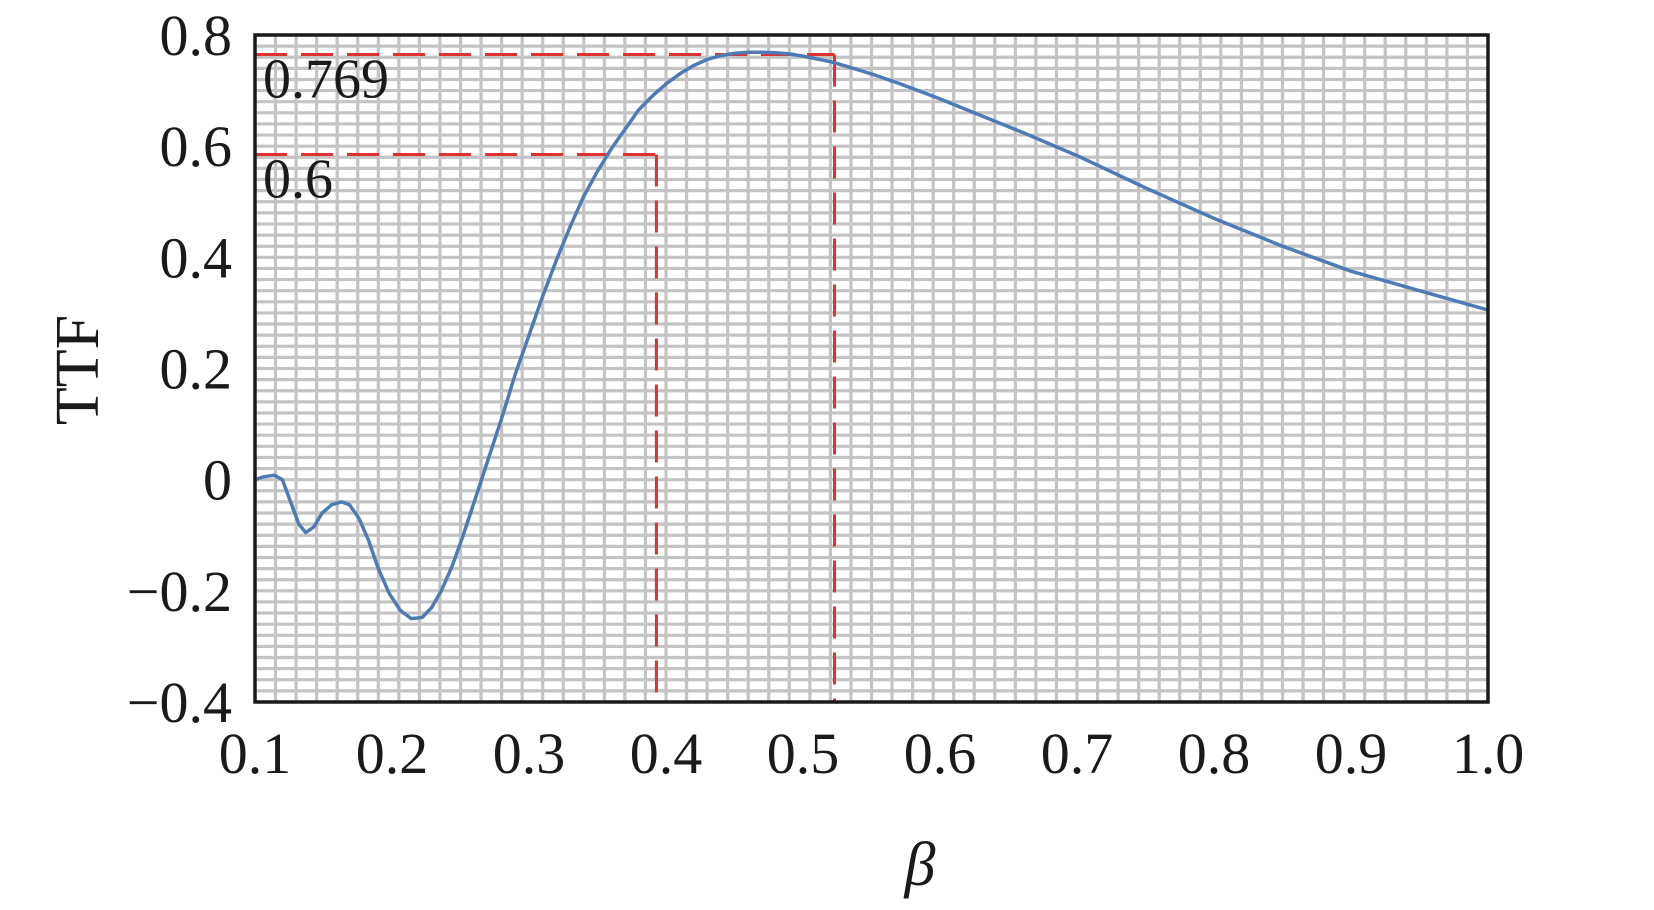 The width and height of the screenshot is (1654, 910). What do you see at coordinates (1351, 753) in the screenshot?
I see `x-tick-label: 0.9` at bounding box center [1351, 753].